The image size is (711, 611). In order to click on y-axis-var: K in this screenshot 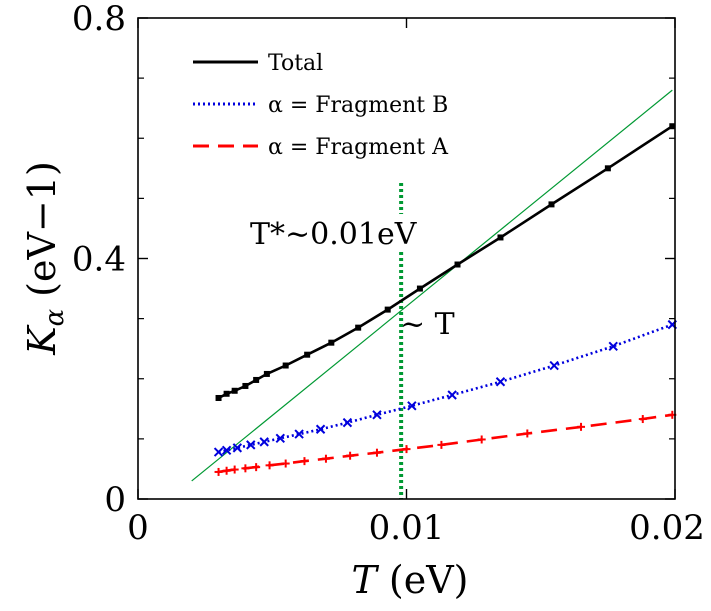, I will do `click(42, 340)`.